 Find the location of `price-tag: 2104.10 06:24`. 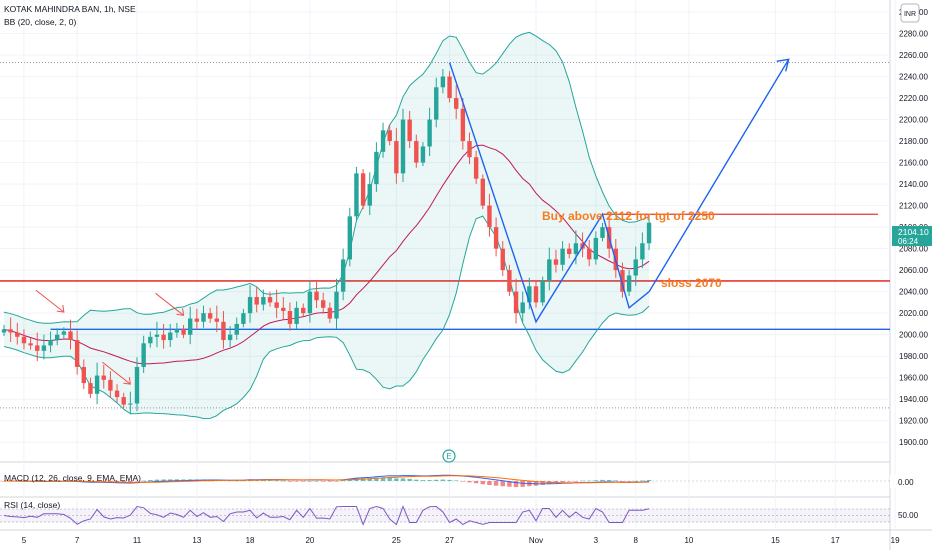

price-tag: 2104.10 06:24 is located at coordinates (912, 236).